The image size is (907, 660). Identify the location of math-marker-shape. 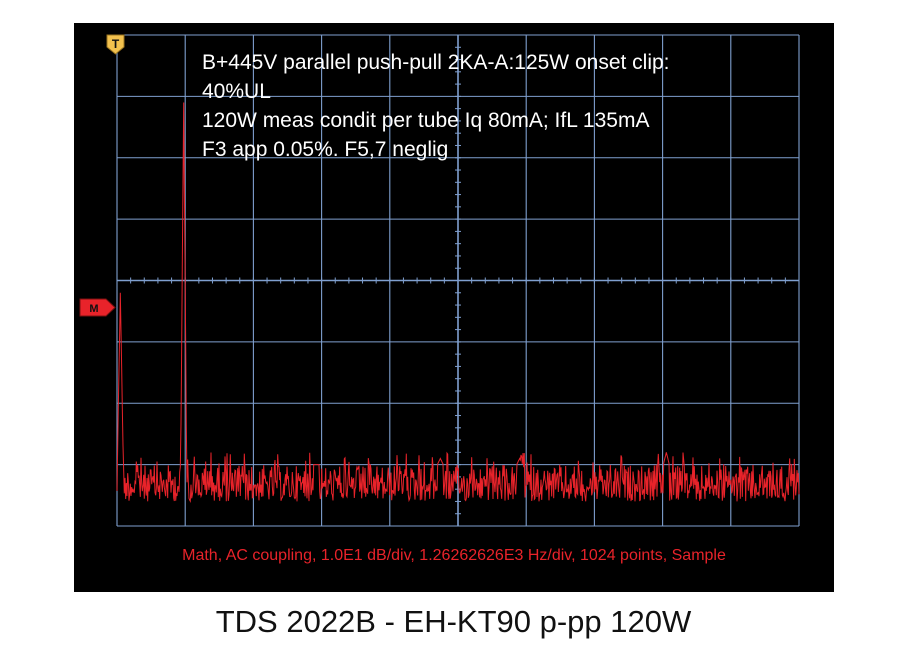
(97, 307).